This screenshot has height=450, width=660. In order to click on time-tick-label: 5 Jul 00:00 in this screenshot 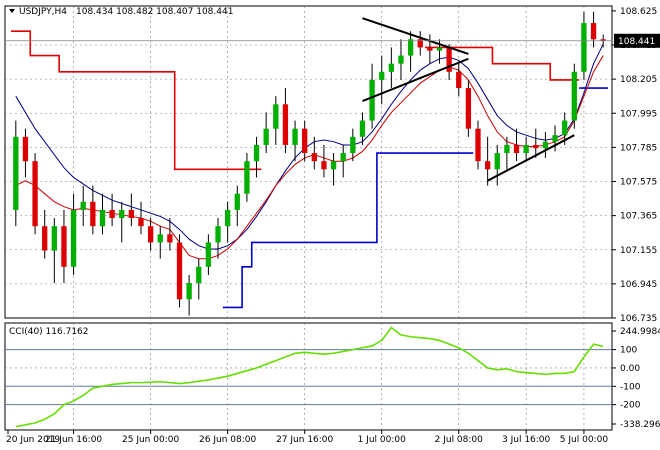, I will do `click(584, 440)`.